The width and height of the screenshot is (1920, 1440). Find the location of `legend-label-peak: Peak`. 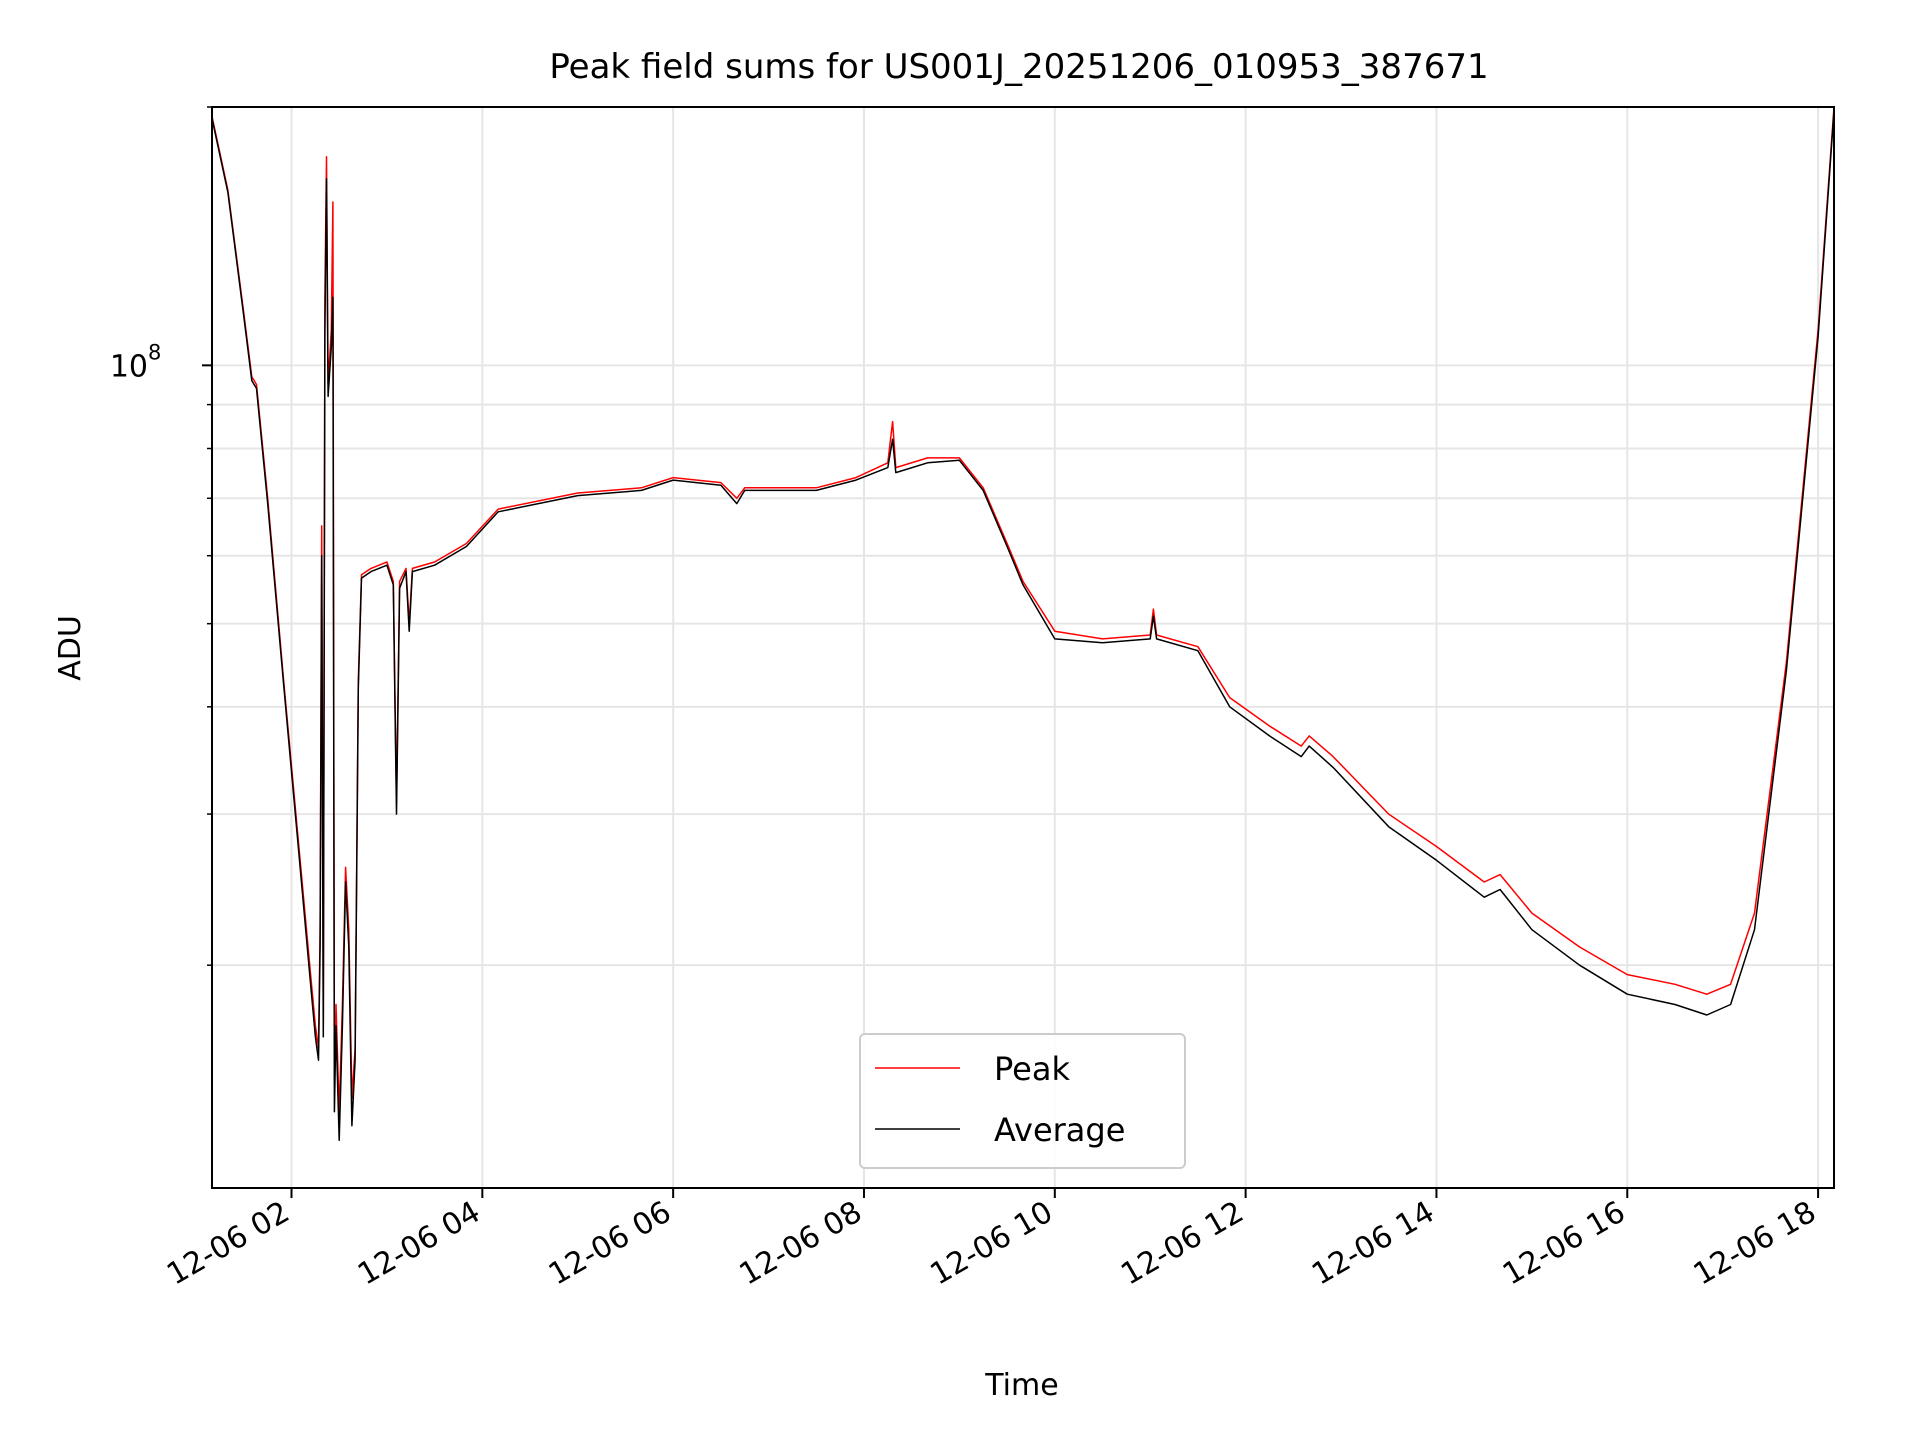

legend-label-peak: Peak is located at coordinates (1032, 1069).